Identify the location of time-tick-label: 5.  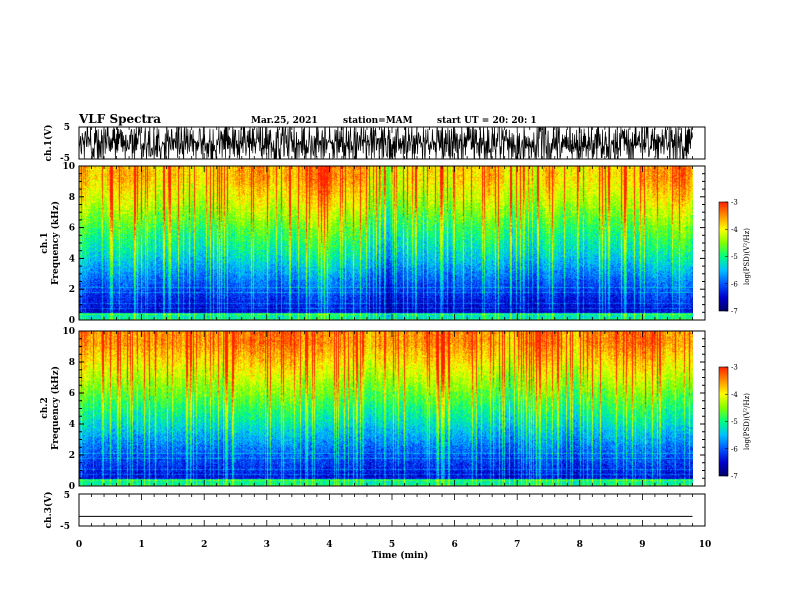
(392, 545).